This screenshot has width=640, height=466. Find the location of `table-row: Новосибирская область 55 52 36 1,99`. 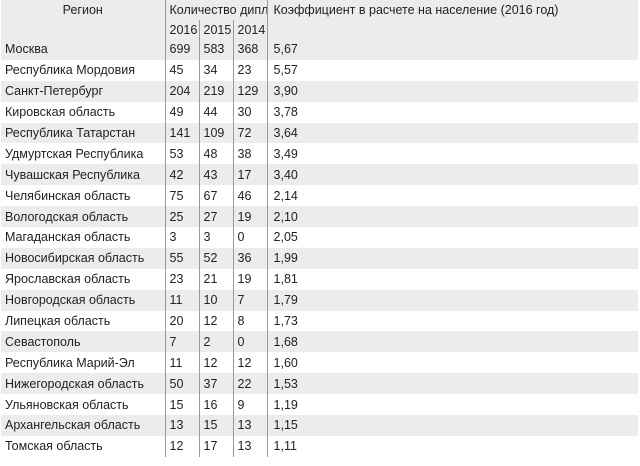

table-row: Новосибирская область 55 52 36 1,99 is located at coordinates (319, 258).